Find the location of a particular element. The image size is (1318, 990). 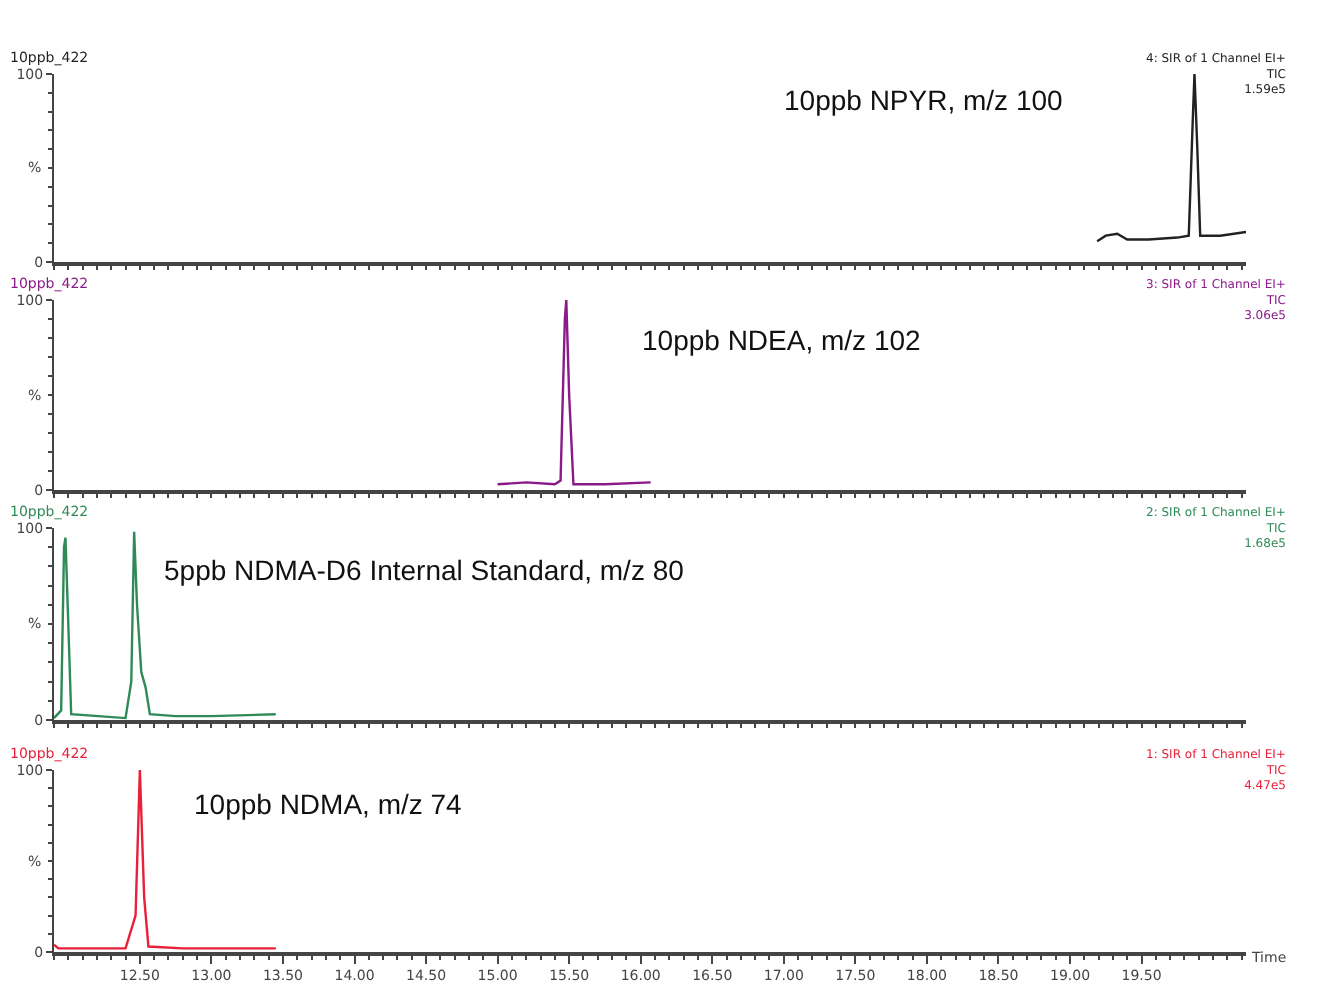

line-series is located at coordinates (1170, 158).